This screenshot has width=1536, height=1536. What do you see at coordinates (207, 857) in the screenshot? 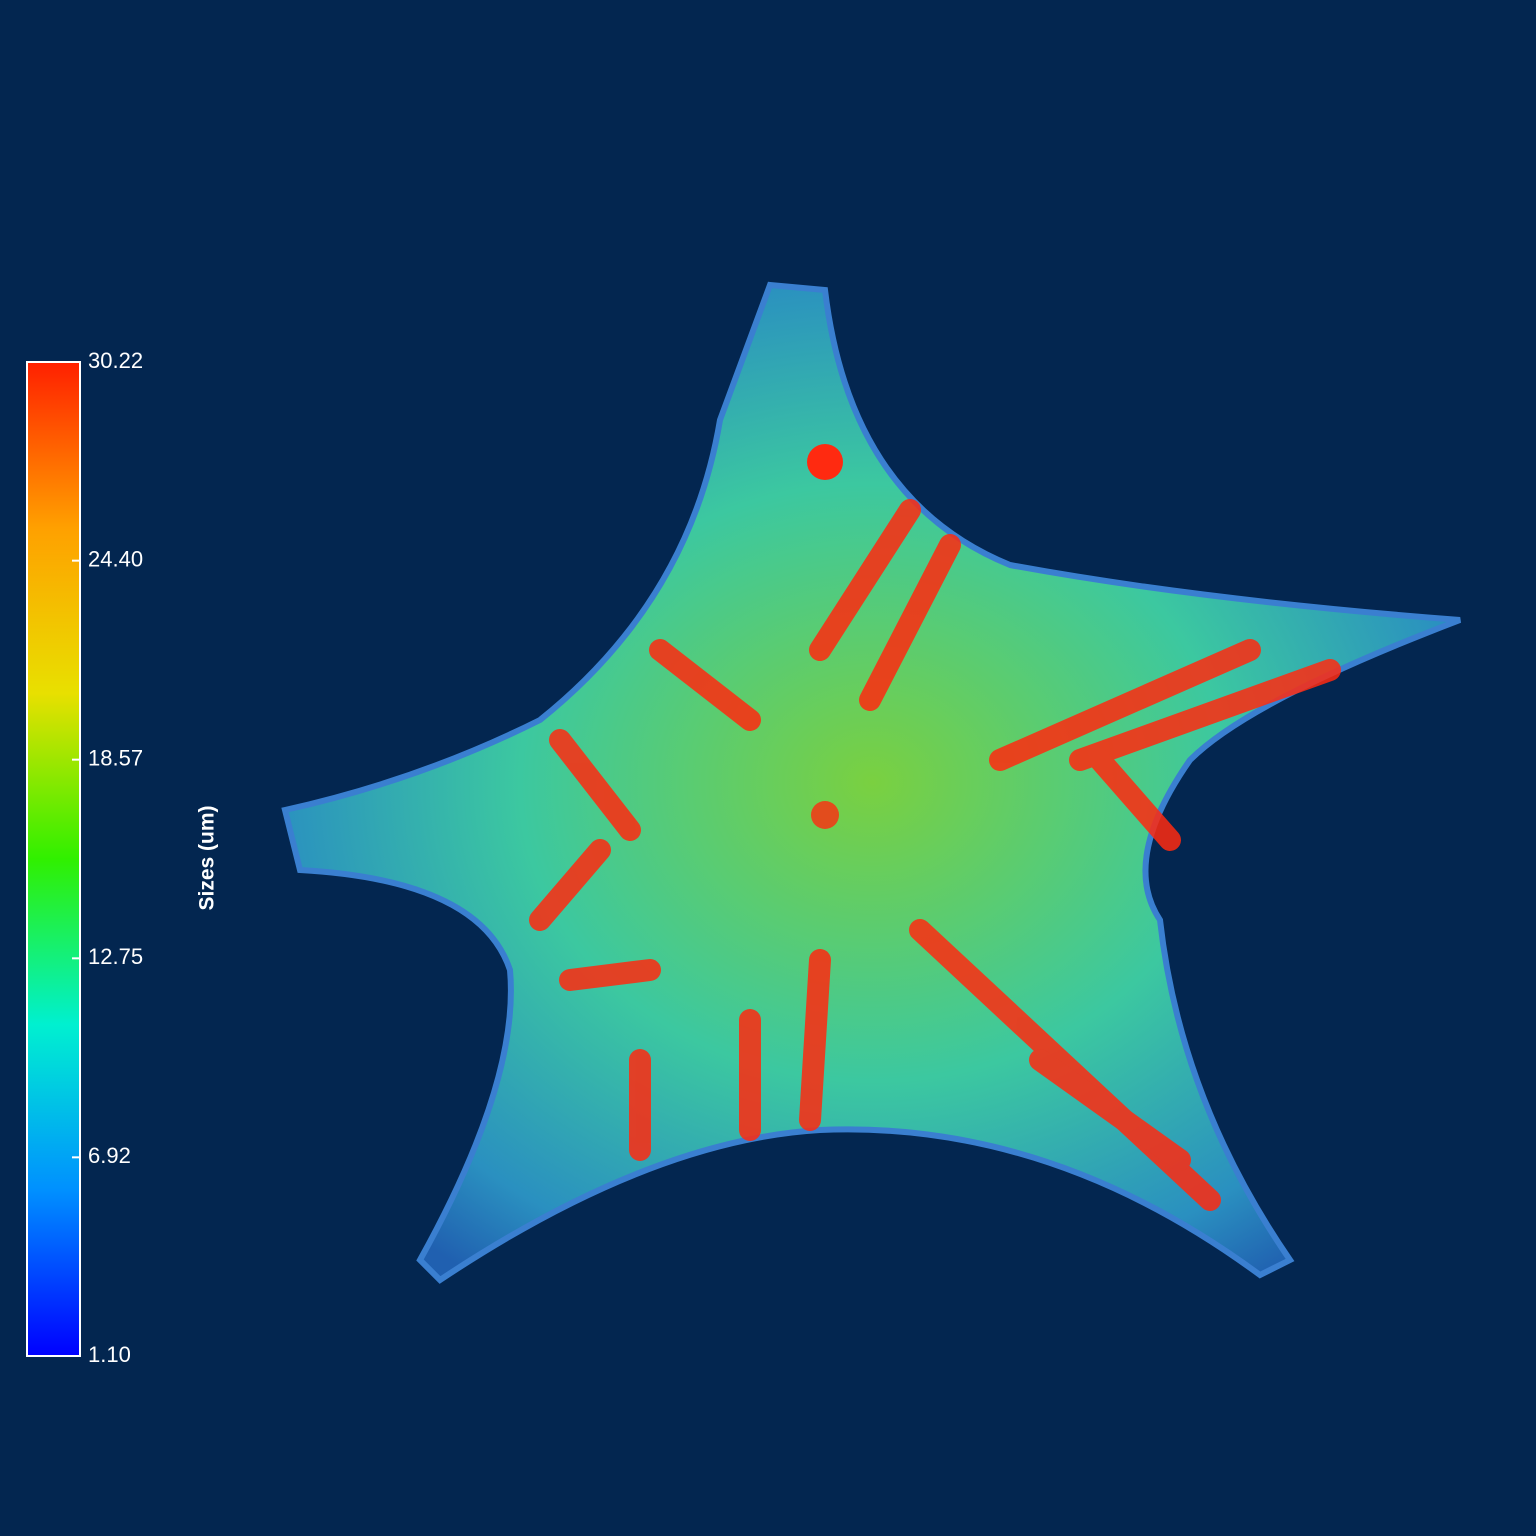
I see `colorbar-label: Sizes (um)` at bounding box center [207, 857].